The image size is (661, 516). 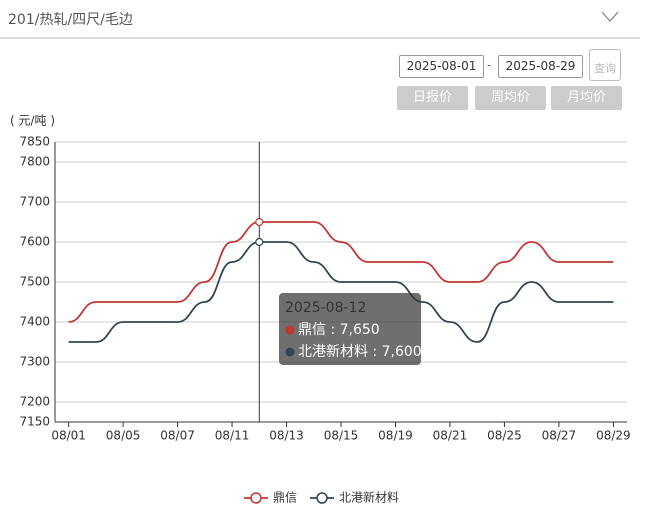 What do you see at coordinates (325, 308) in the screenshot?
I see `tooltip-title: 2025-08-12` at bounding box center [325, 308].